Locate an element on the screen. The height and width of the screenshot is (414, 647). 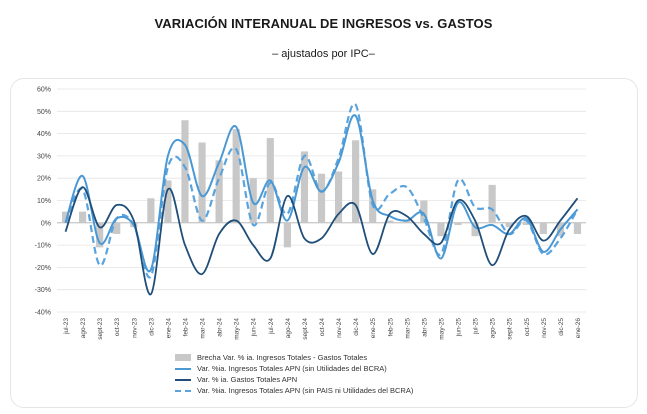
y-tick-label: 0% is located at coordinates (46, 223).